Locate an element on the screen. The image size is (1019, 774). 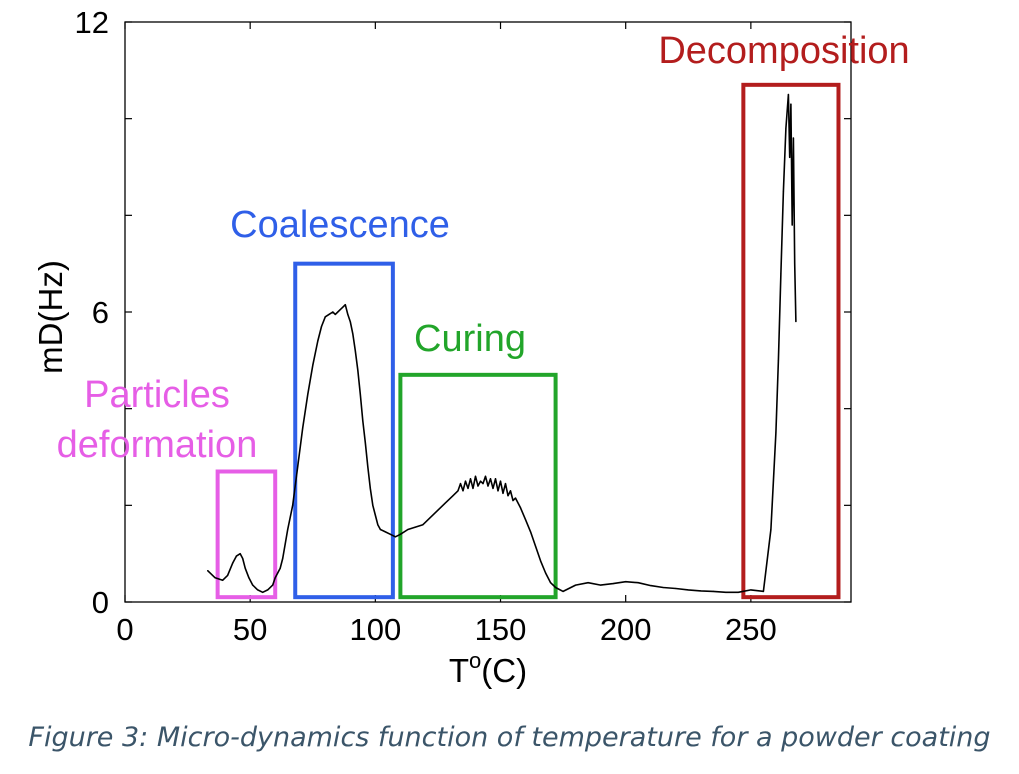
x-tick-label: 100 is located at coordinates (375, 629).